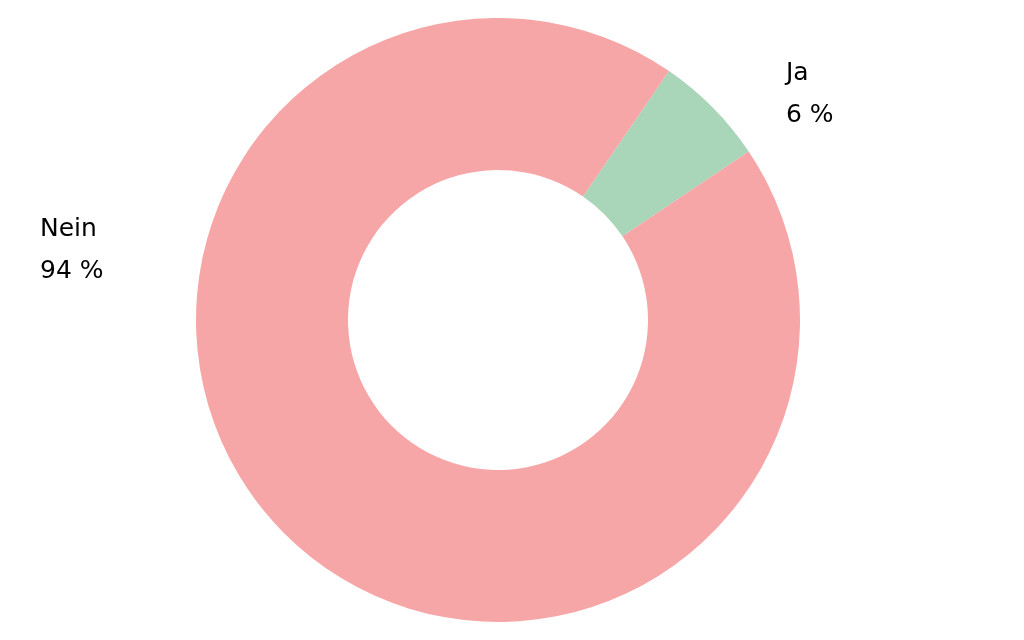  I want to click on slice-label: Nein, so click(68, 227).